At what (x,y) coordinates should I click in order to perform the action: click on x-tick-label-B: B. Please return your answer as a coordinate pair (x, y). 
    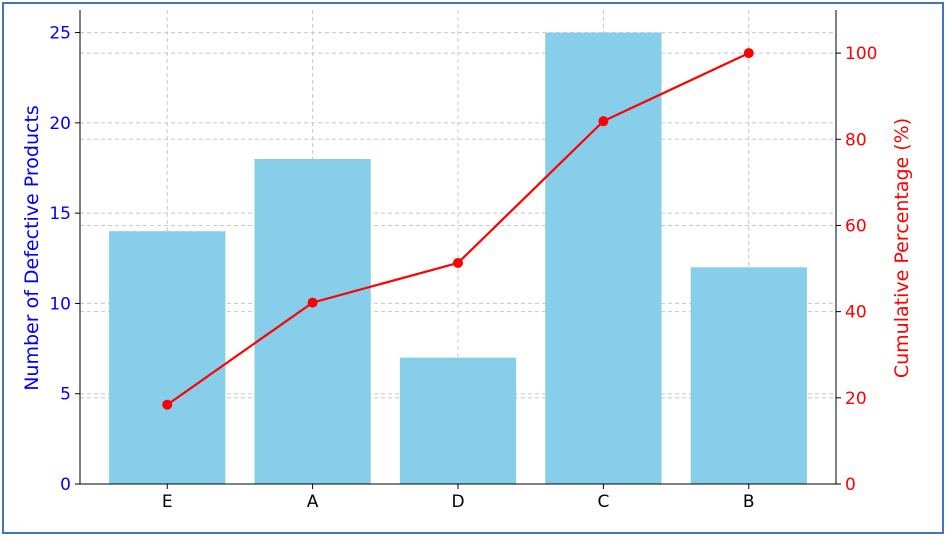
    Looking at the image, I should click on (749, 502).